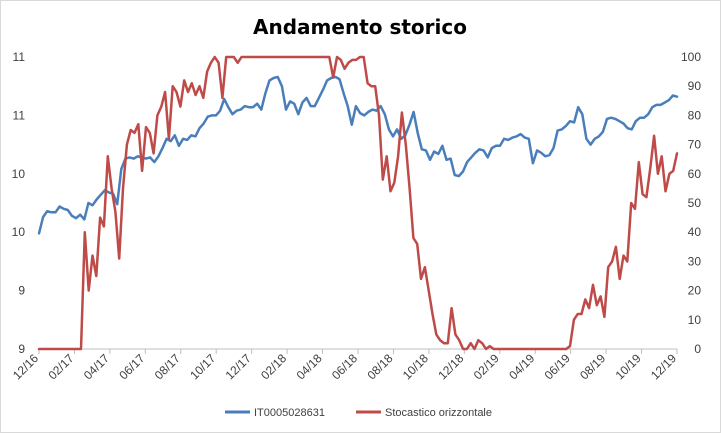  I want to click on x-tick-label: 02/17, so click(60, 366).